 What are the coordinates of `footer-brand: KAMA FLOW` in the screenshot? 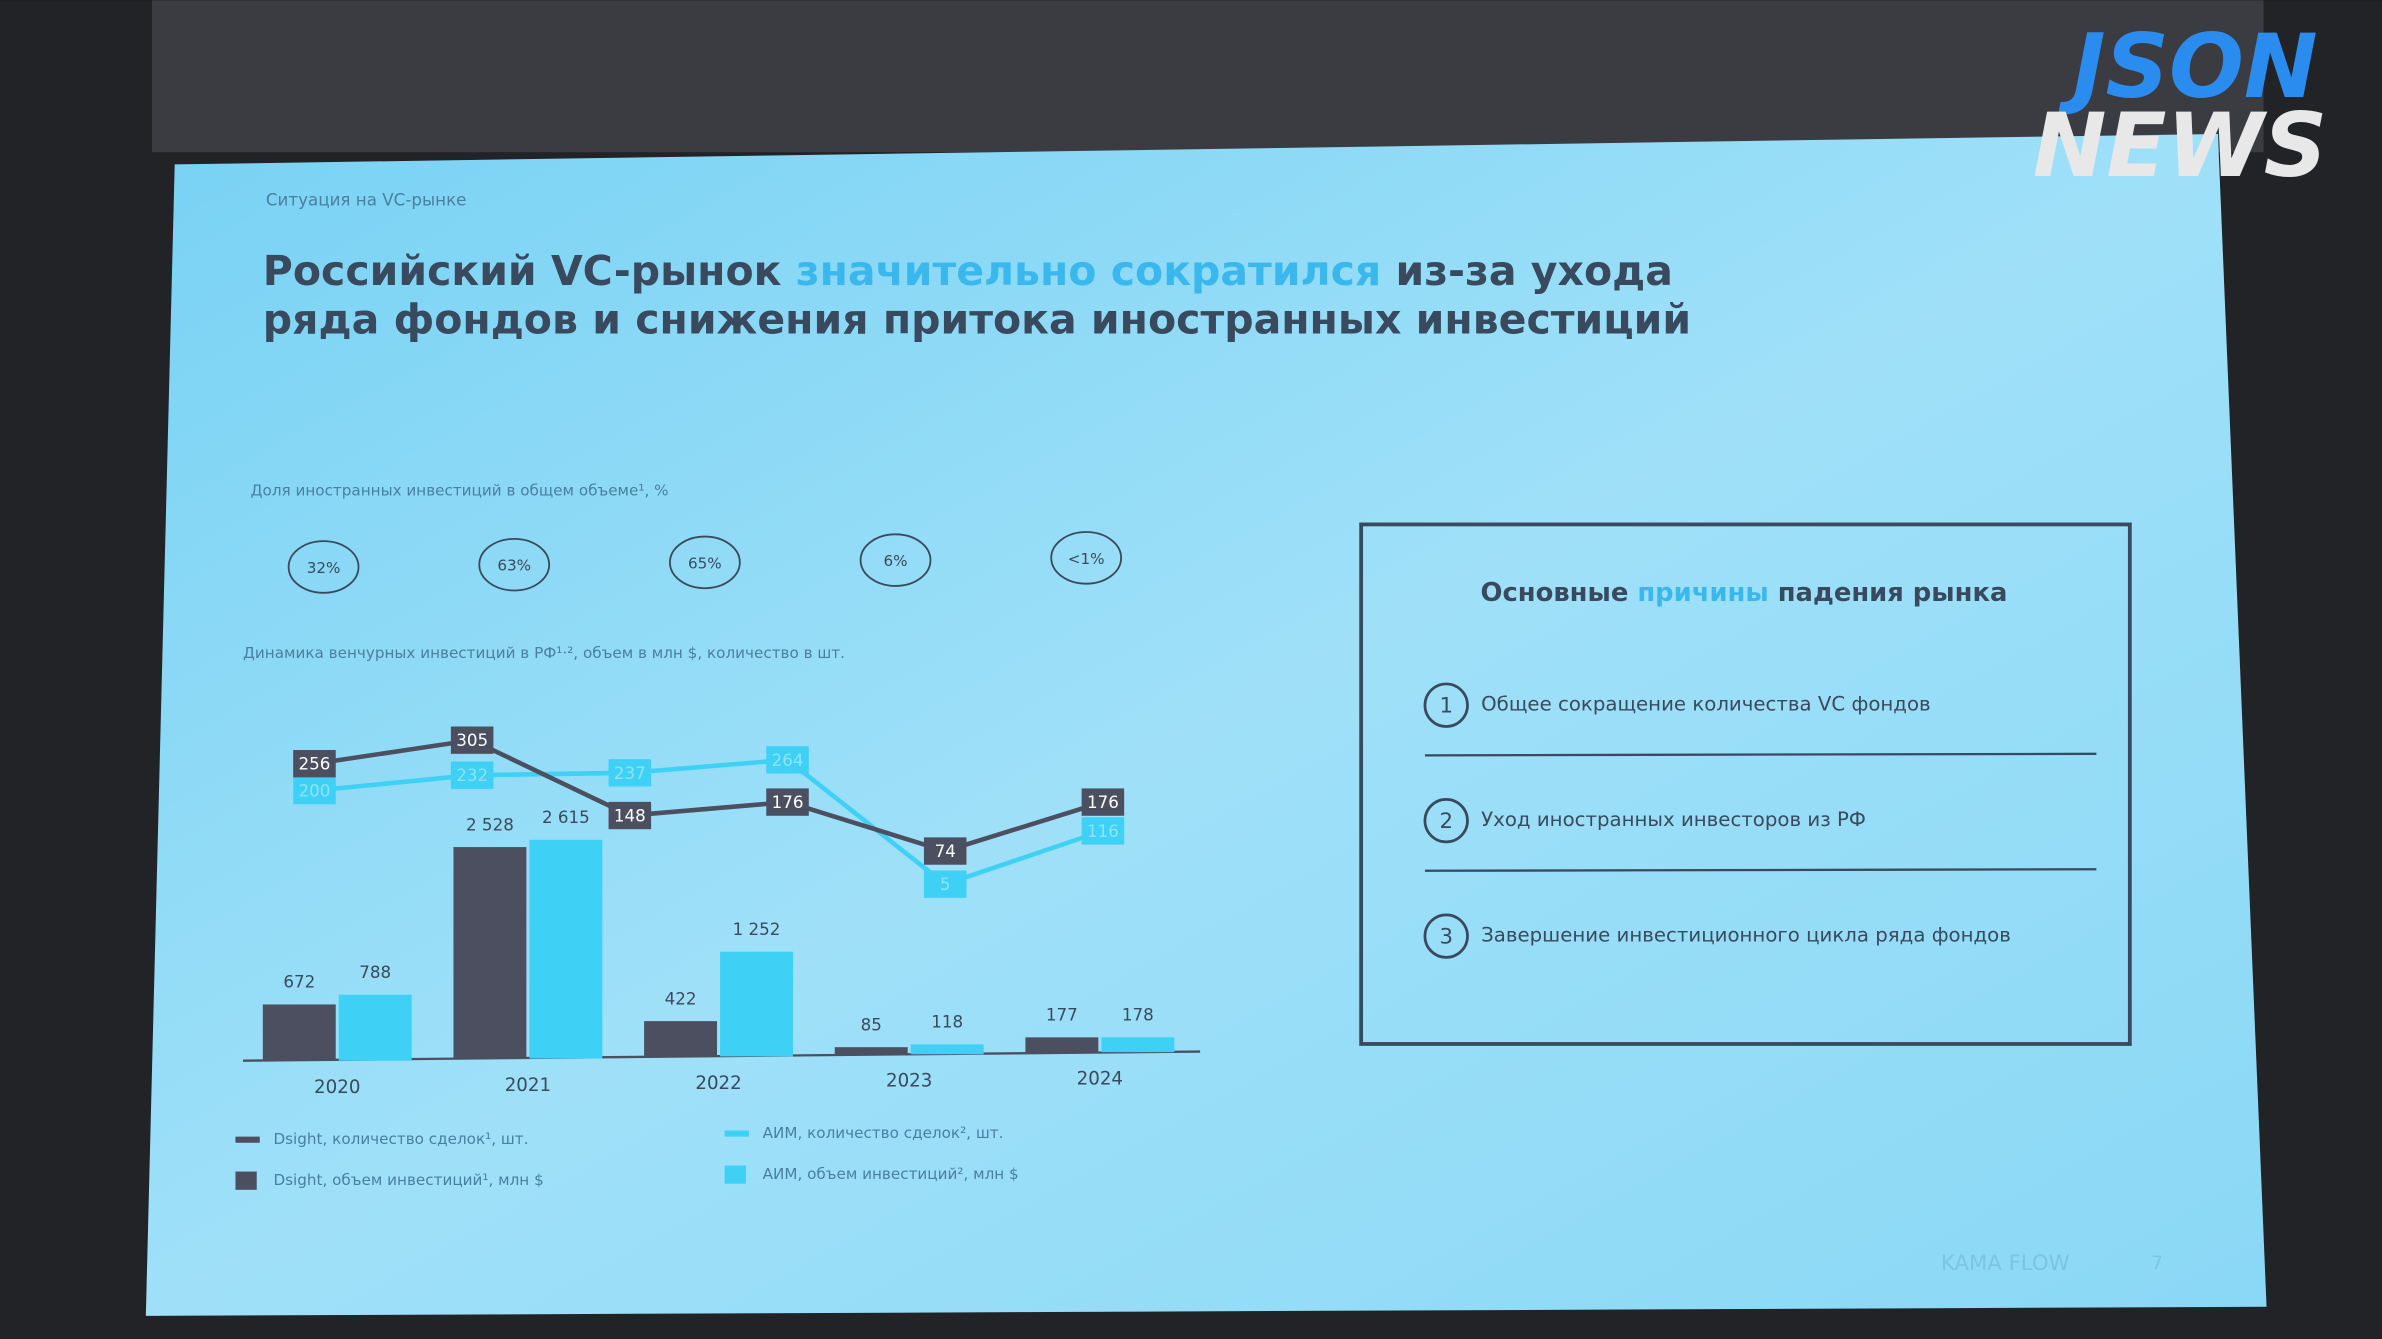 It's located at (2005, 1263).